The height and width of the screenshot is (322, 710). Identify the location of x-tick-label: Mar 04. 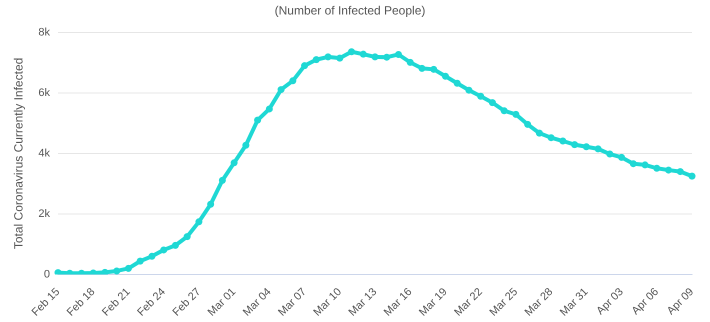
(257, 302).